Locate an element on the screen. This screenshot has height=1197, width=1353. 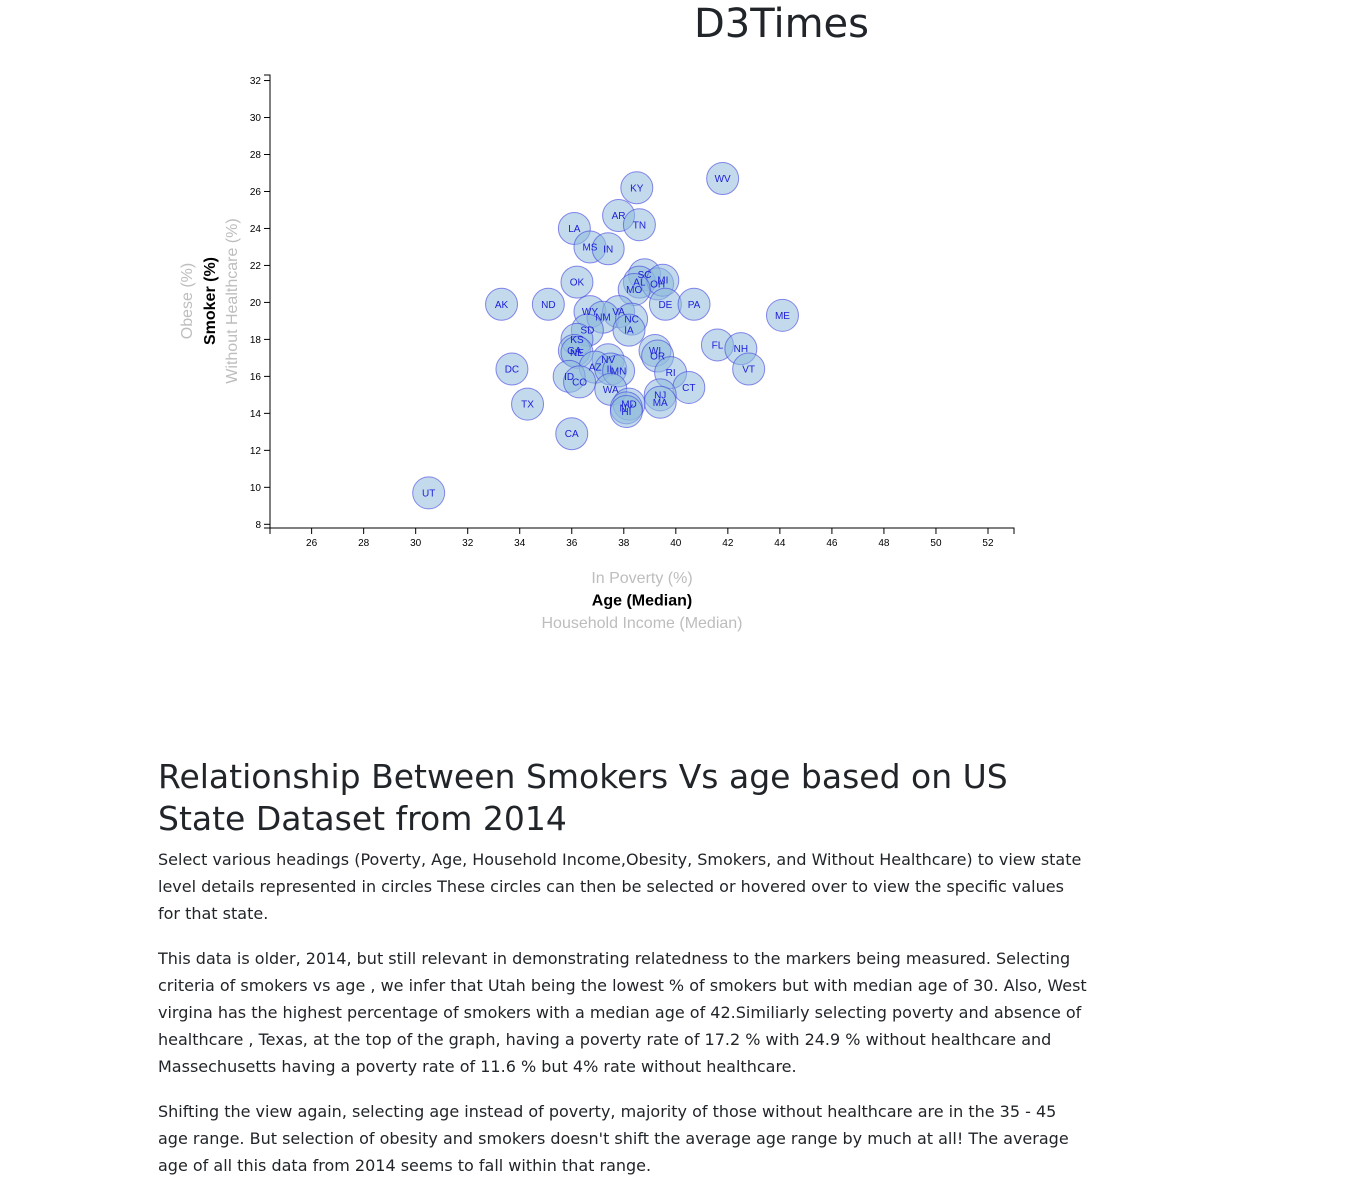
x-tick: 52 is located at coordinates (988, 538).